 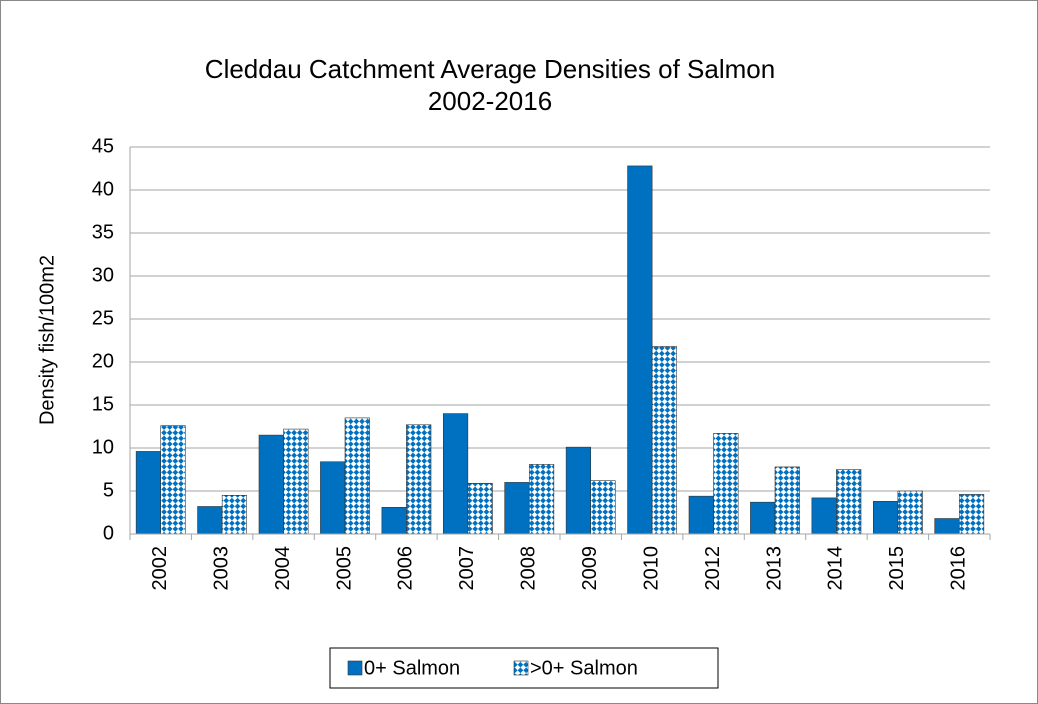 What do you see at coordinates (47, 340) in the screenshot?
I see `y-axis-label: Density fish/100m2` at bounding box center [47, 340].